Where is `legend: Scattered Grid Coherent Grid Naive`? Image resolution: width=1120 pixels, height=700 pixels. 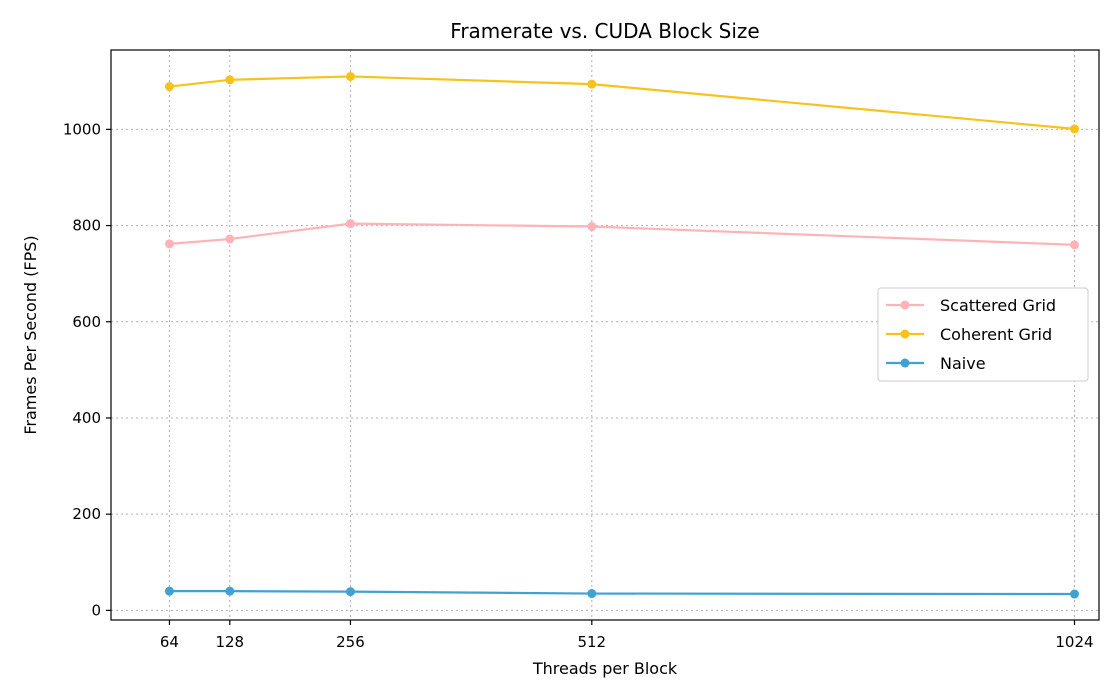
legend: Scattered Grid Coherent Grid Naive is located at coordinates (983, 334).